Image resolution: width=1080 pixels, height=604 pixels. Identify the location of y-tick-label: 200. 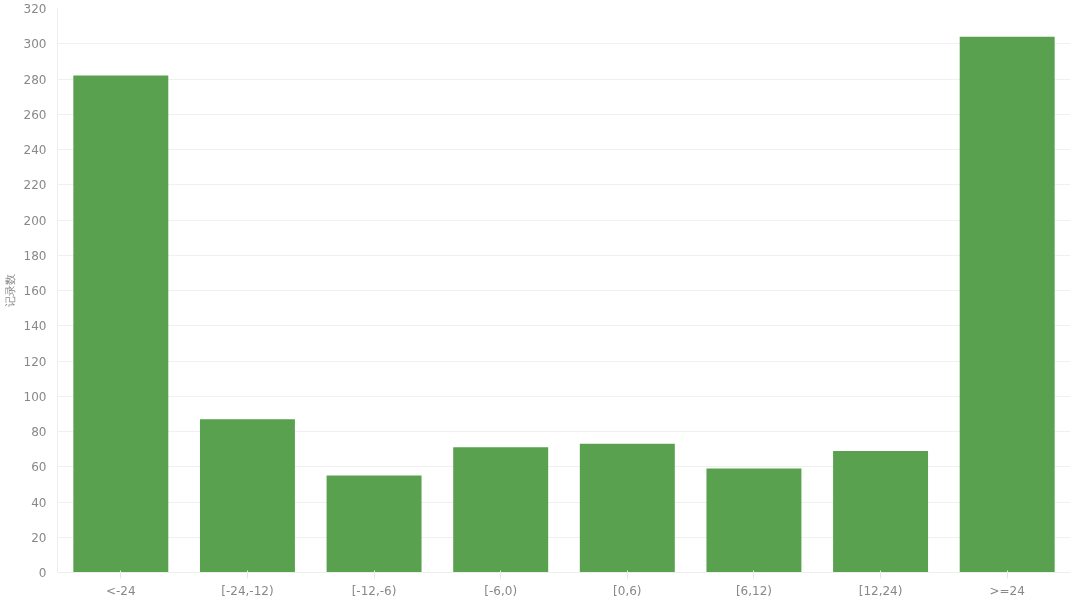
(35, 220).